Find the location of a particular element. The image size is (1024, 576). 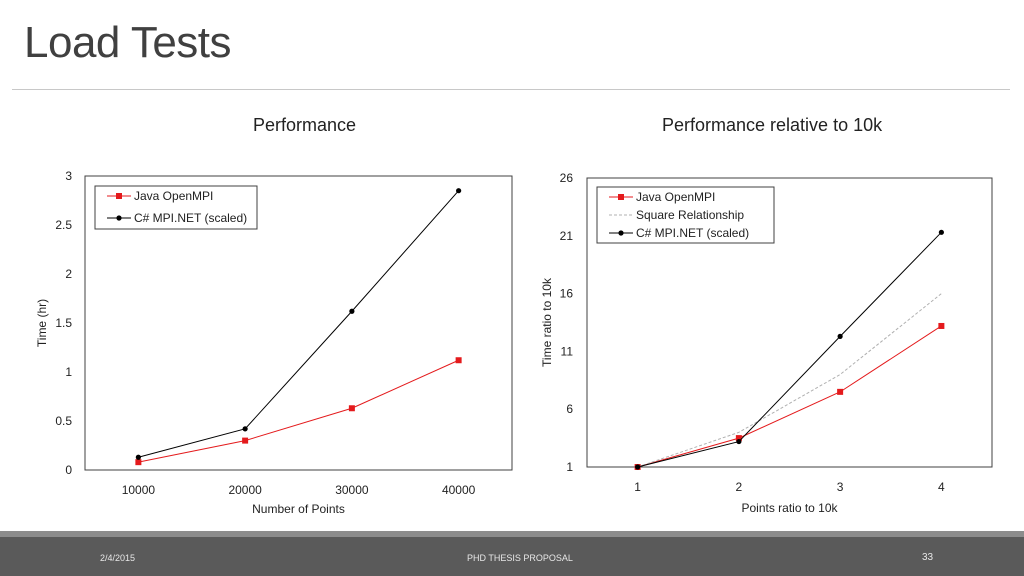

x-tick-label: 40000 is located at coordinates (459, 490).